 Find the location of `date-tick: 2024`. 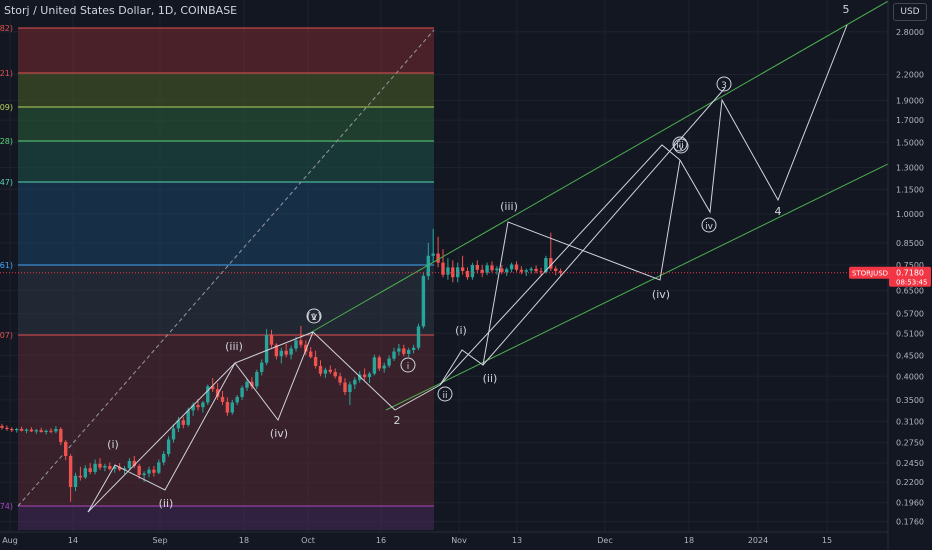

date-tick: 2024 is located at coordinates (758, 540).